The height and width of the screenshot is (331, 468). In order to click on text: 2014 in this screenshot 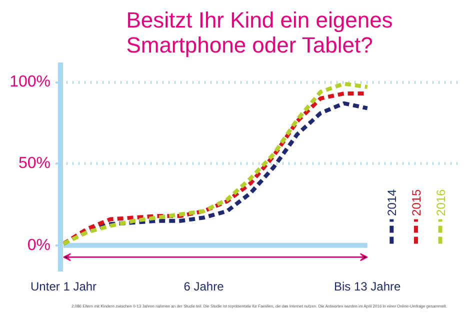, I will do `click(392, 202)`.